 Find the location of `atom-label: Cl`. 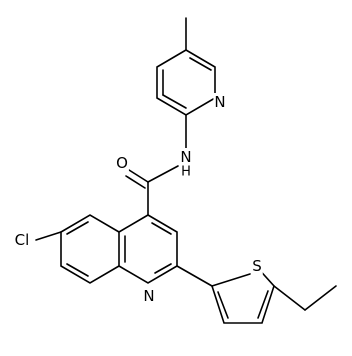

atom-label: Cl is located at coordinates (22, 240).